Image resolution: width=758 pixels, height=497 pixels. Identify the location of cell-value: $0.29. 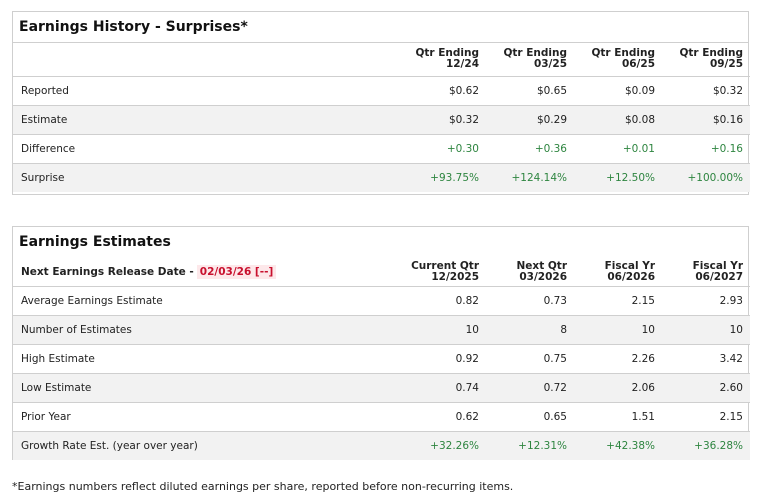
(551, 119).